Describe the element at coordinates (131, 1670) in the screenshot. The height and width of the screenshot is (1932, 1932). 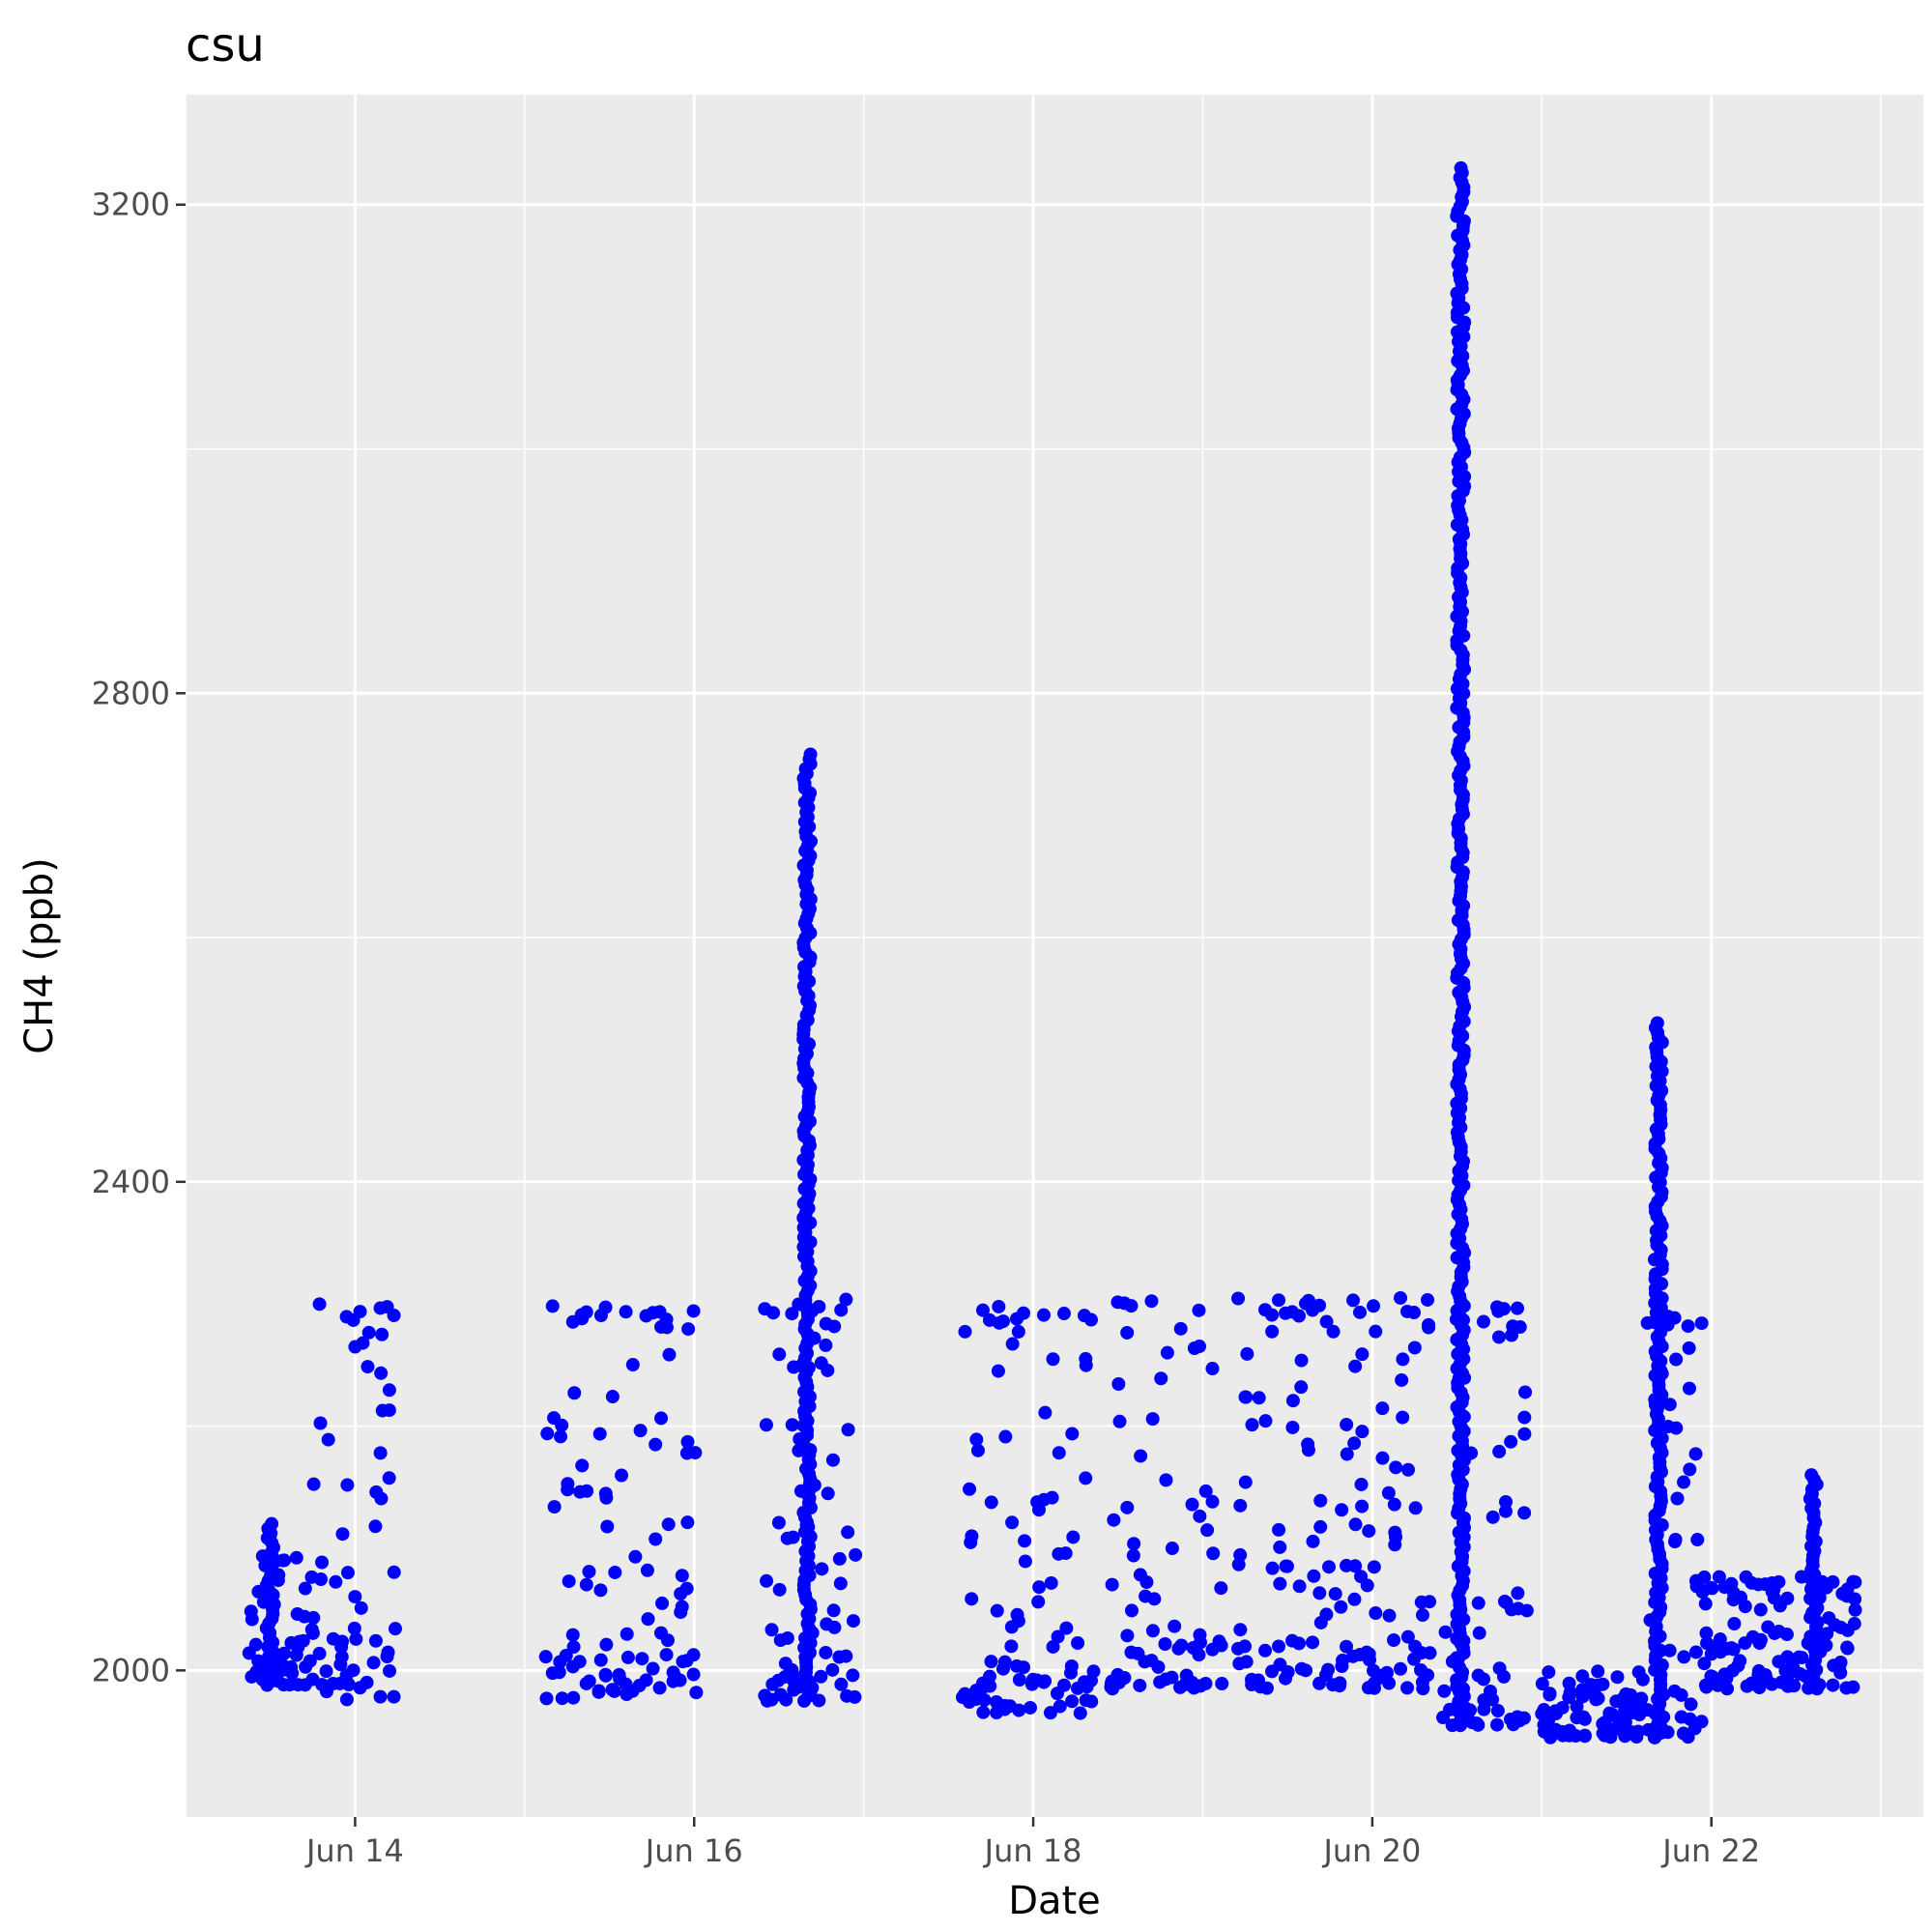
I see `y-tick-label: 2000` at that location.